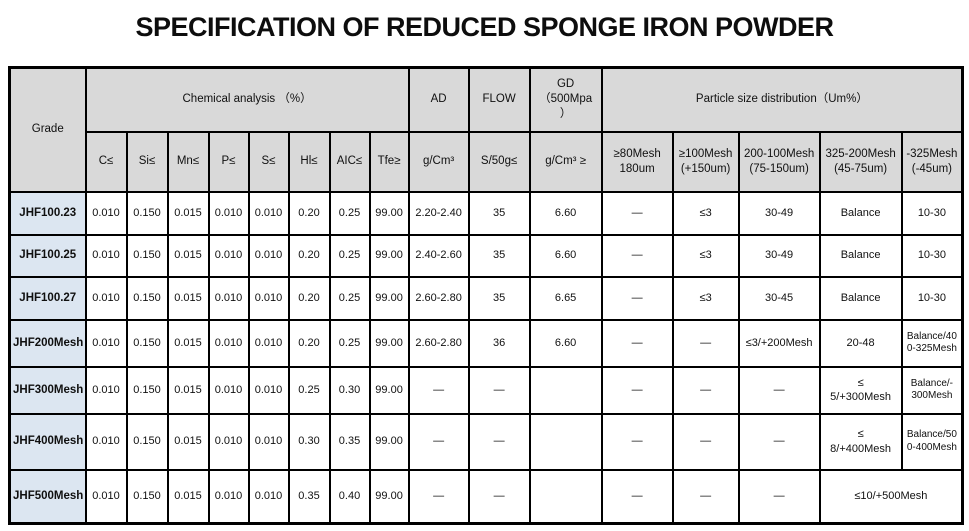  What do you see at coordinates (565, 298) in the screenshot?
I see `cell: 6.65` at bounding box center [565, 298].